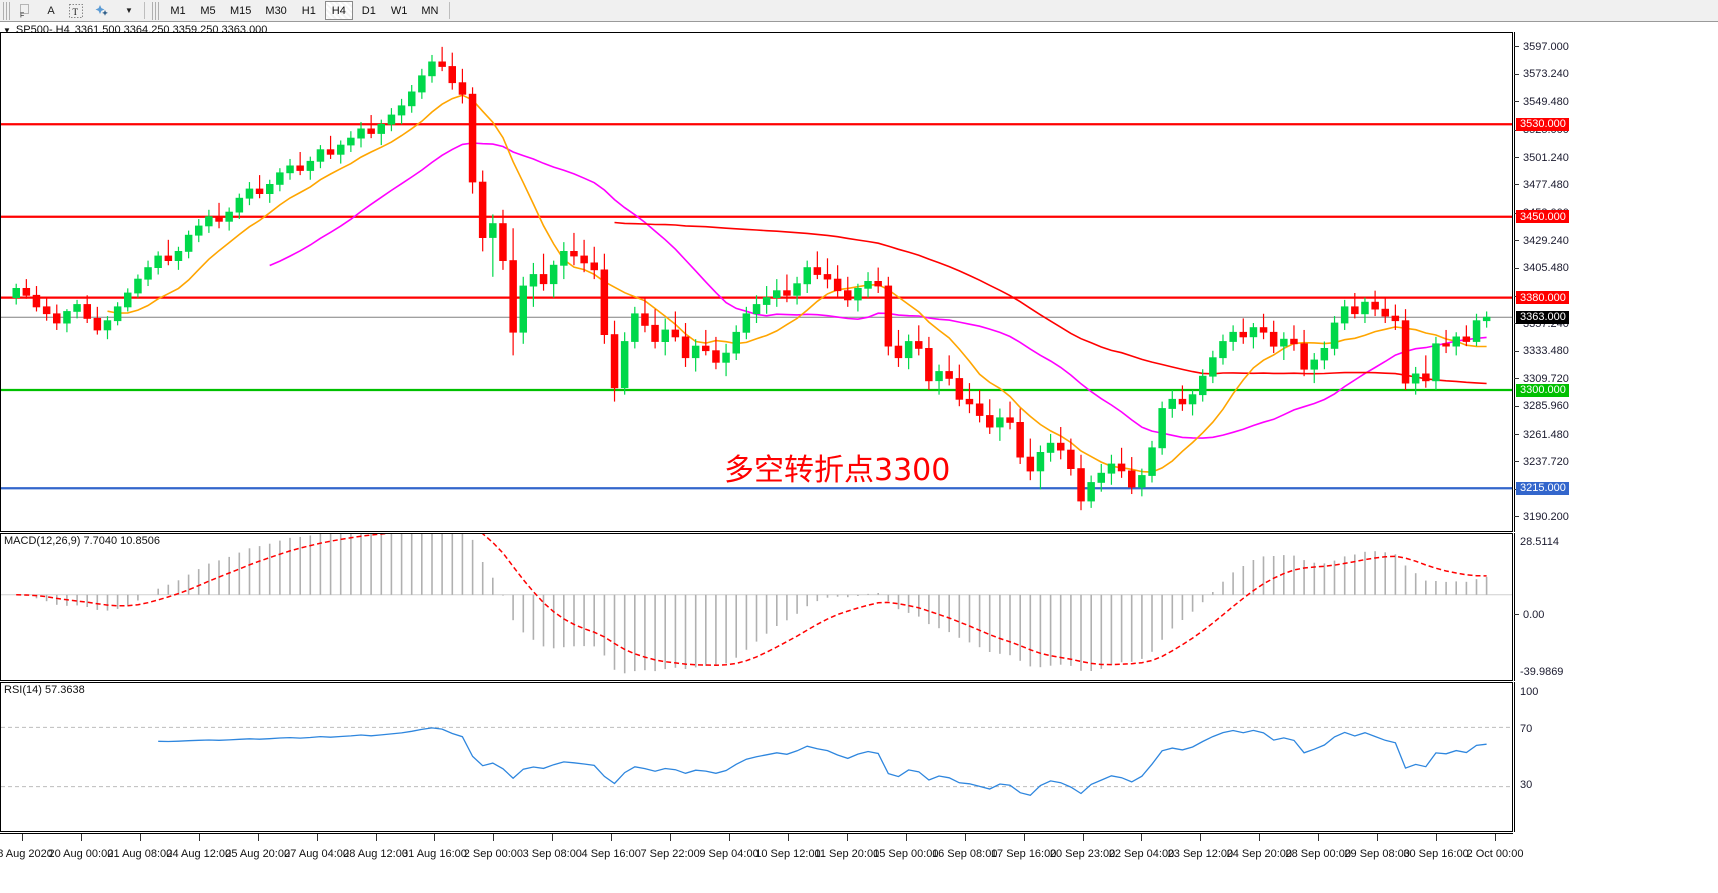 The image size is (1718, 893). I want to click on text-tool-button: A, so click(51, 10).